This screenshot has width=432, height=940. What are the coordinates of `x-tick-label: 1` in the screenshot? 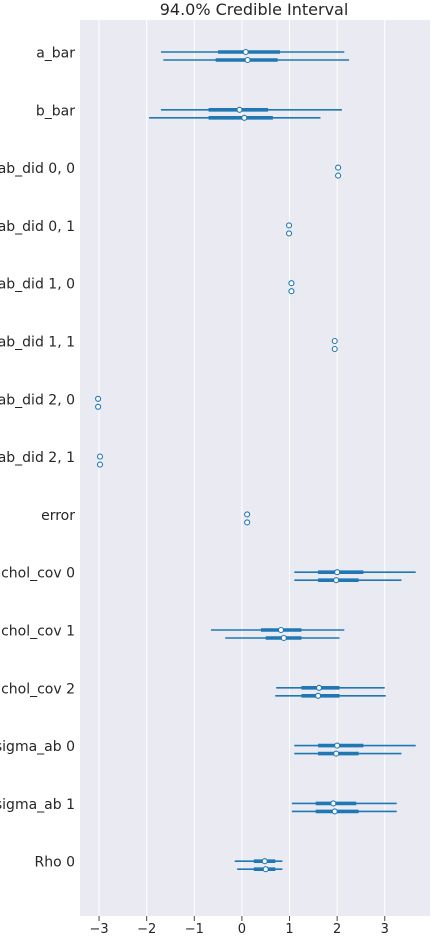 It's located at (289, 929).